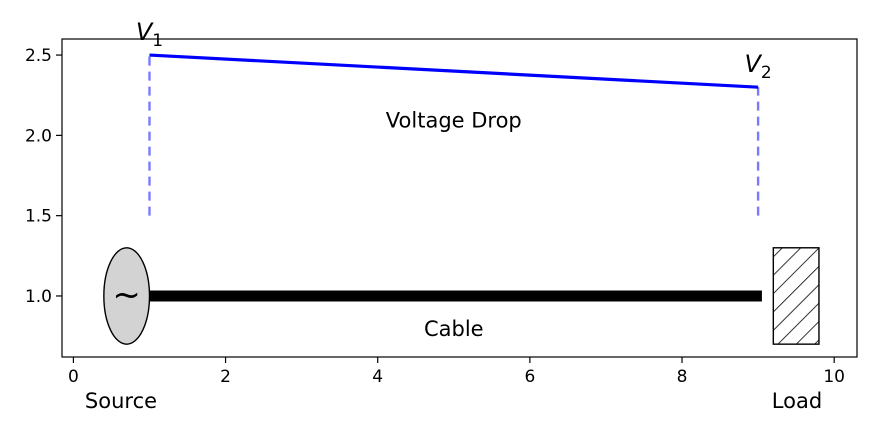 This screenshot has height=428, width=872. I want to click on y-tick-label: 1.5, so click(38, 217).